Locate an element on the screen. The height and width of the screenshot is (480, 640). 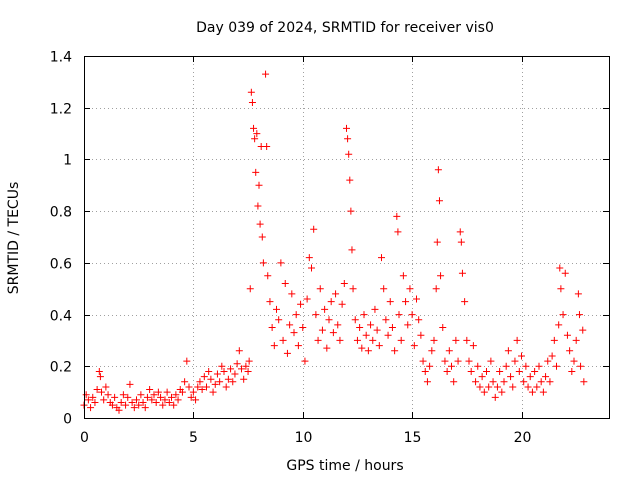
y-tick-label: 0.6 is located at coordinates (61, 265).